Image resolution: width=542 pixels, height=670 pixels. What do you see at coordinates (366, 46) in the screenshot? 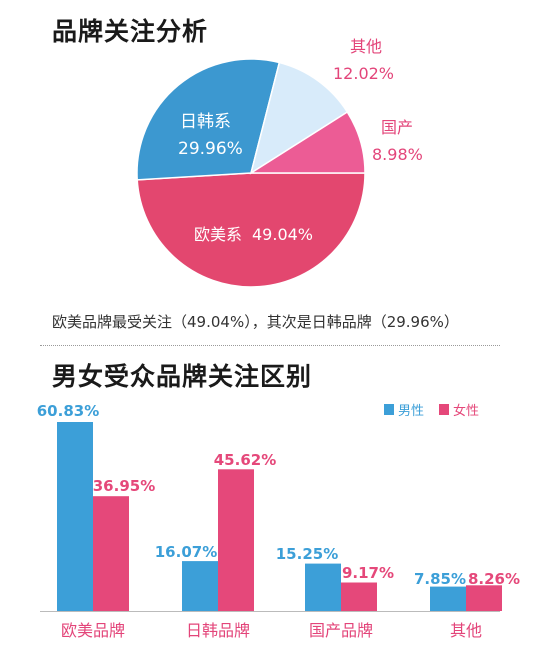
I see `pie-label-other: 其他` at bounding box center [366, 46].